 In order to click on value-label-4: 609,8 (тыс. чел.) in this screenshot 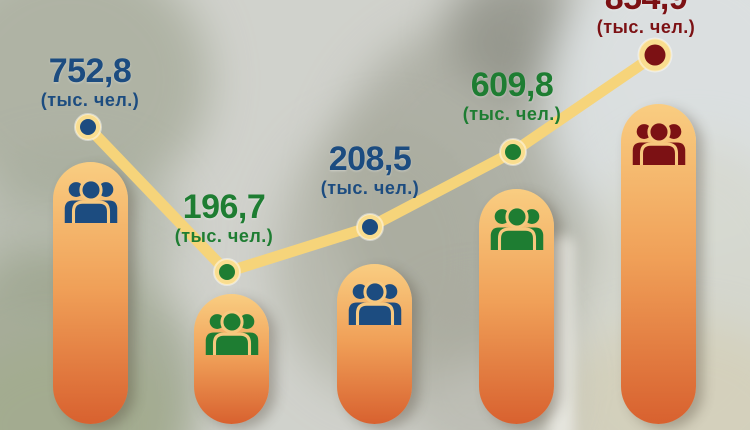, I will do `click(512, 95)`.